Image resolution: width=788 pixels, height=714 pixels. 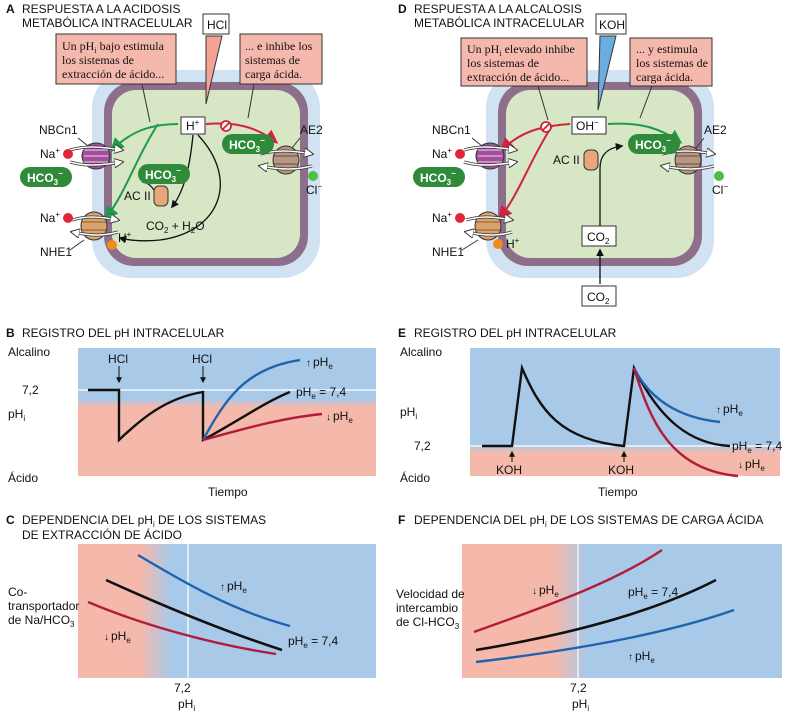 I want to click on panel-c-plot-area, so click(x=227, y=611).